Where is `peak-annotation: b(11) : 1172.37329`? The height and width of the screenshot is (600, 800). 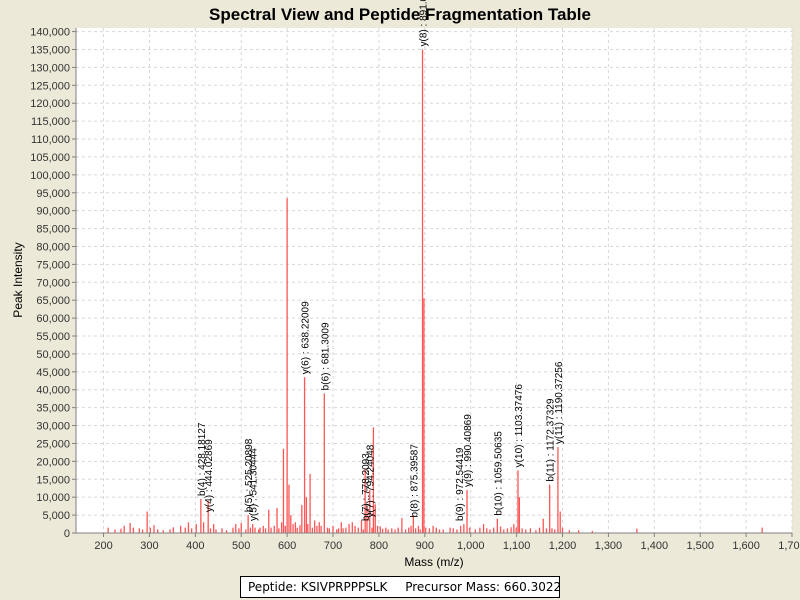 peak-annotation: b(11) : 1172.37329 is located at coordinates (551, 439).